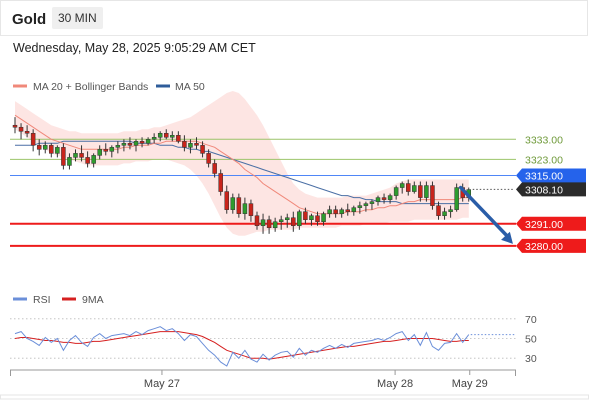  I want to click on level-label-bg, so click(551, 189).